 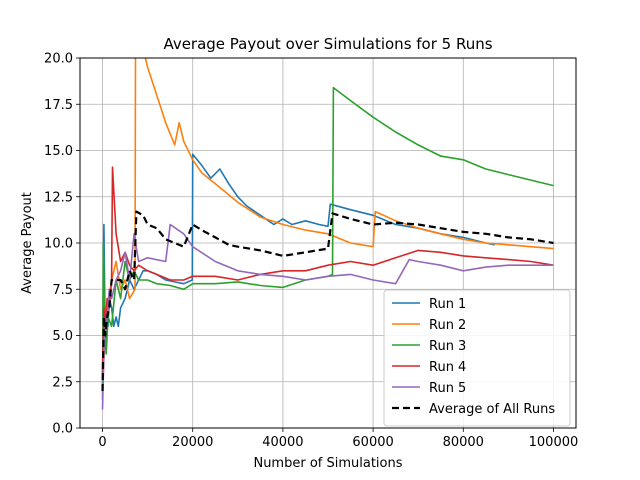 What do you see at coordinates (58, 197) in the screenshot?
I see `y-tick-label: 12.5` at bounding box center [58, 197].